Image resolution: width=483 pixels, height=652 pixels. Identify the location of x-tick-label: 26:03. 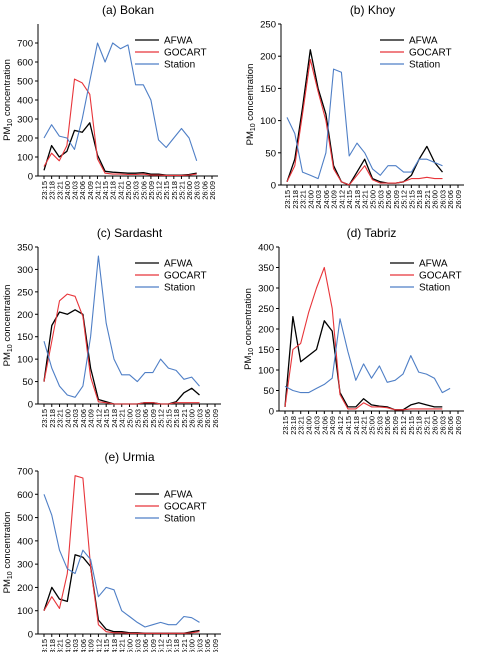
(197, 190).